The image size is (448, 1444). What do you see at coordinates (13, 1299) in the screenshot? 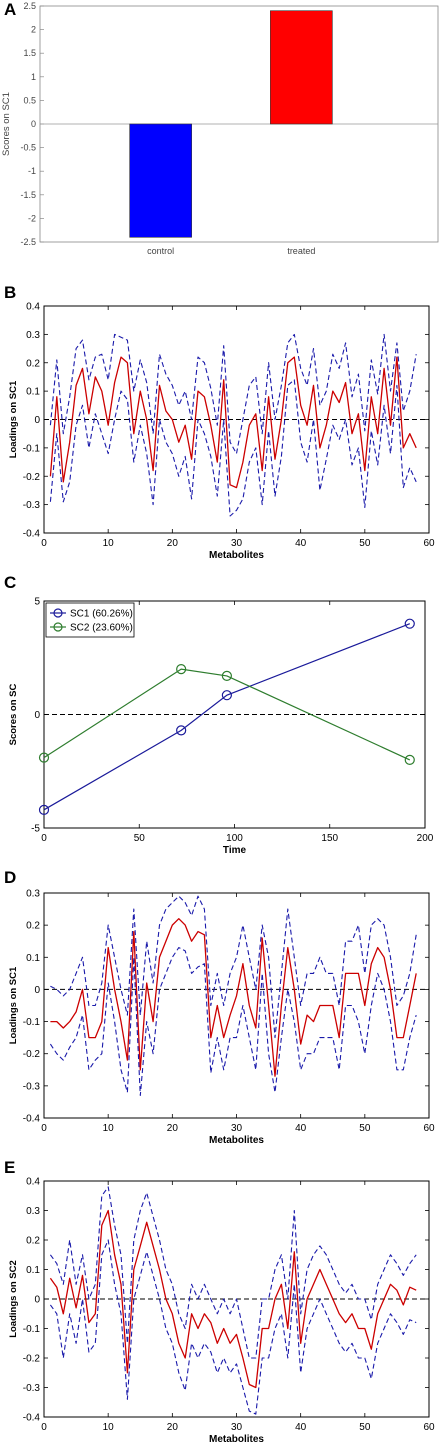
I see `y-axis-label: Loadings on SC2` at bounding box center [13, 1299].